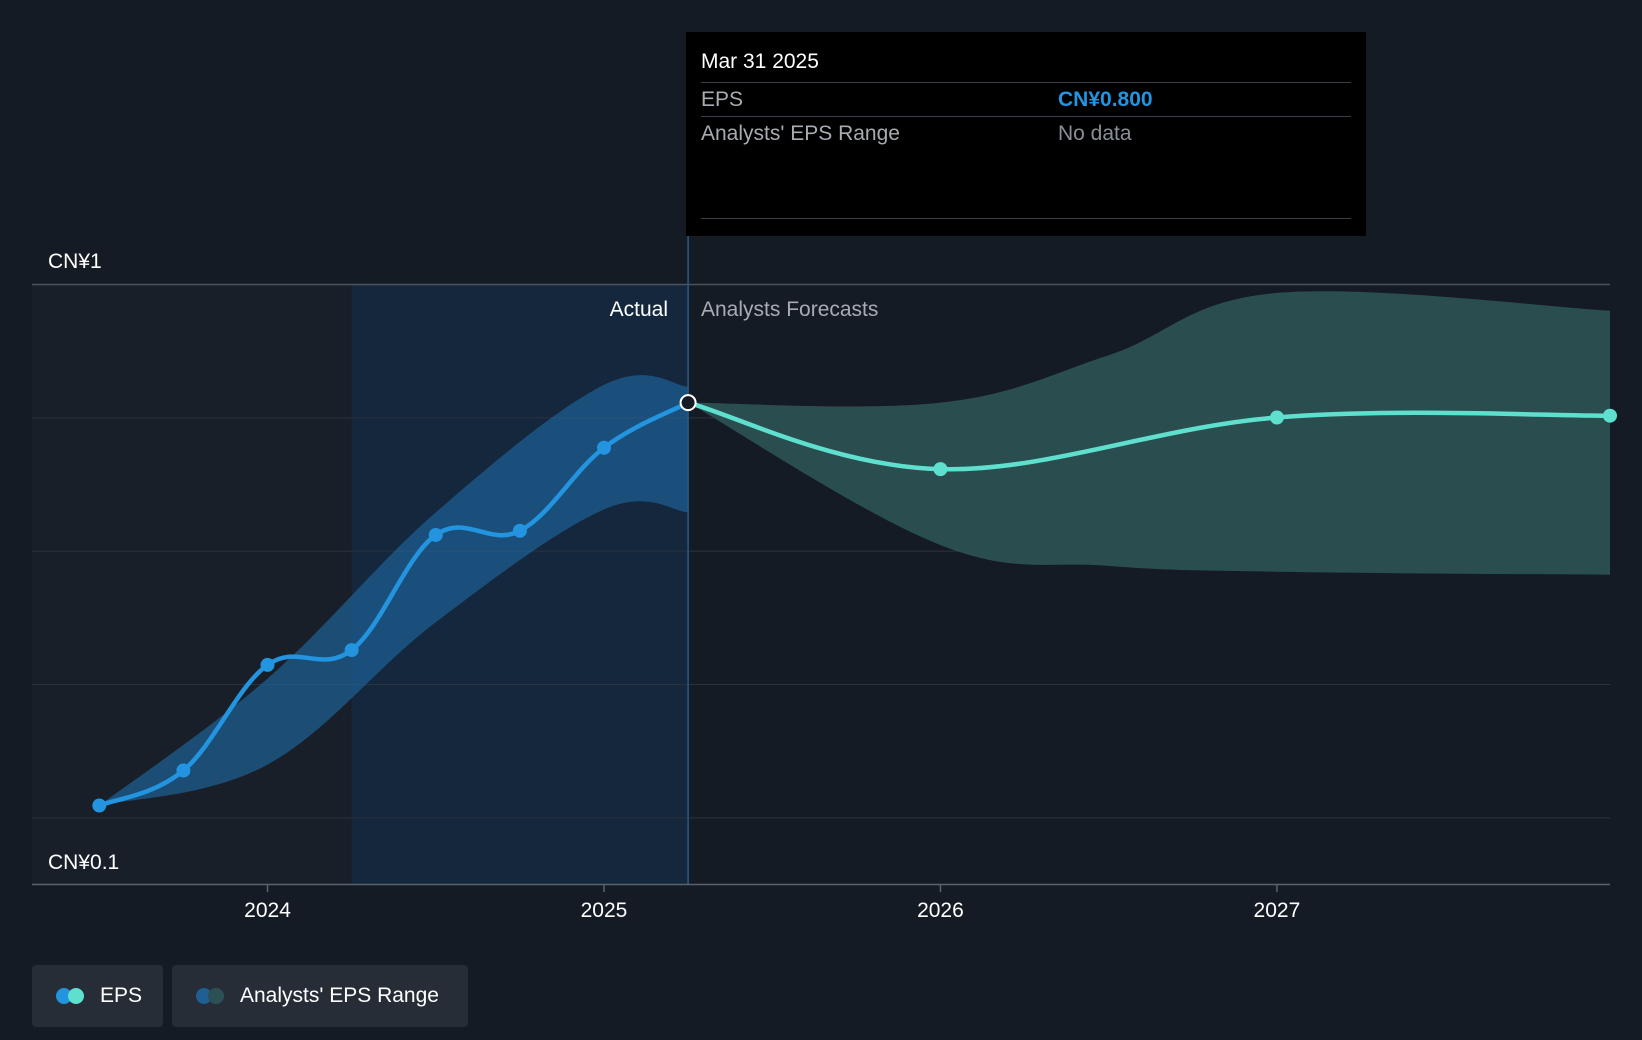 Image resolution: width=1642 pixels, height=1040 pixels. I want to click on legend-eps-label: EPS, so click(121, 995).